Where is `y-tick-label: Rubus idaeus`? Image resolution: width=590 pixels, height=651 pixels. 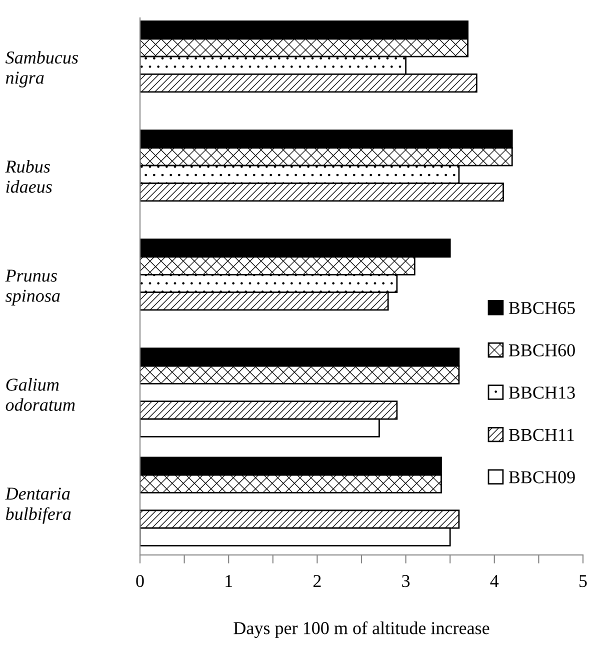 y-tick-label: Rubus idaeus is located at coordinates (28, 176).